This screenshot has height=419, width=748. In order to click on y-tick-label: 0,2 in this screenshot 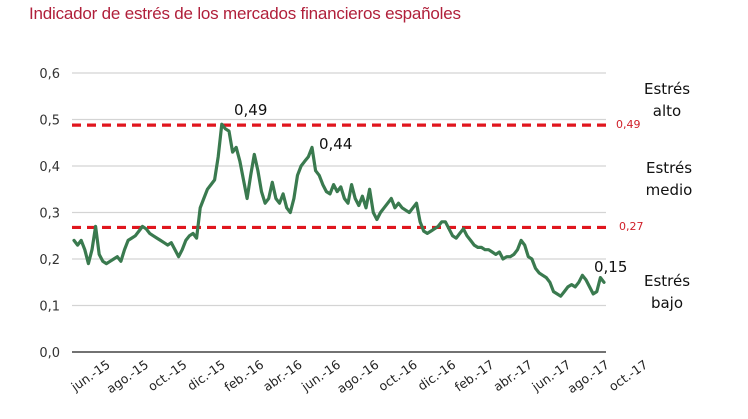, I will do `click(49, 260)`.